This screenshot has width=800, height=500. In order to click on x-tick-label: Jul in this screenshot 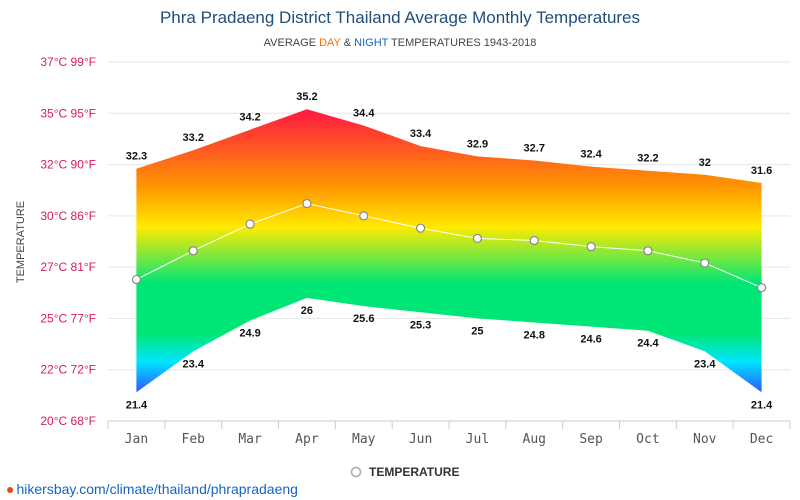, I will do `click(477, 439)`.